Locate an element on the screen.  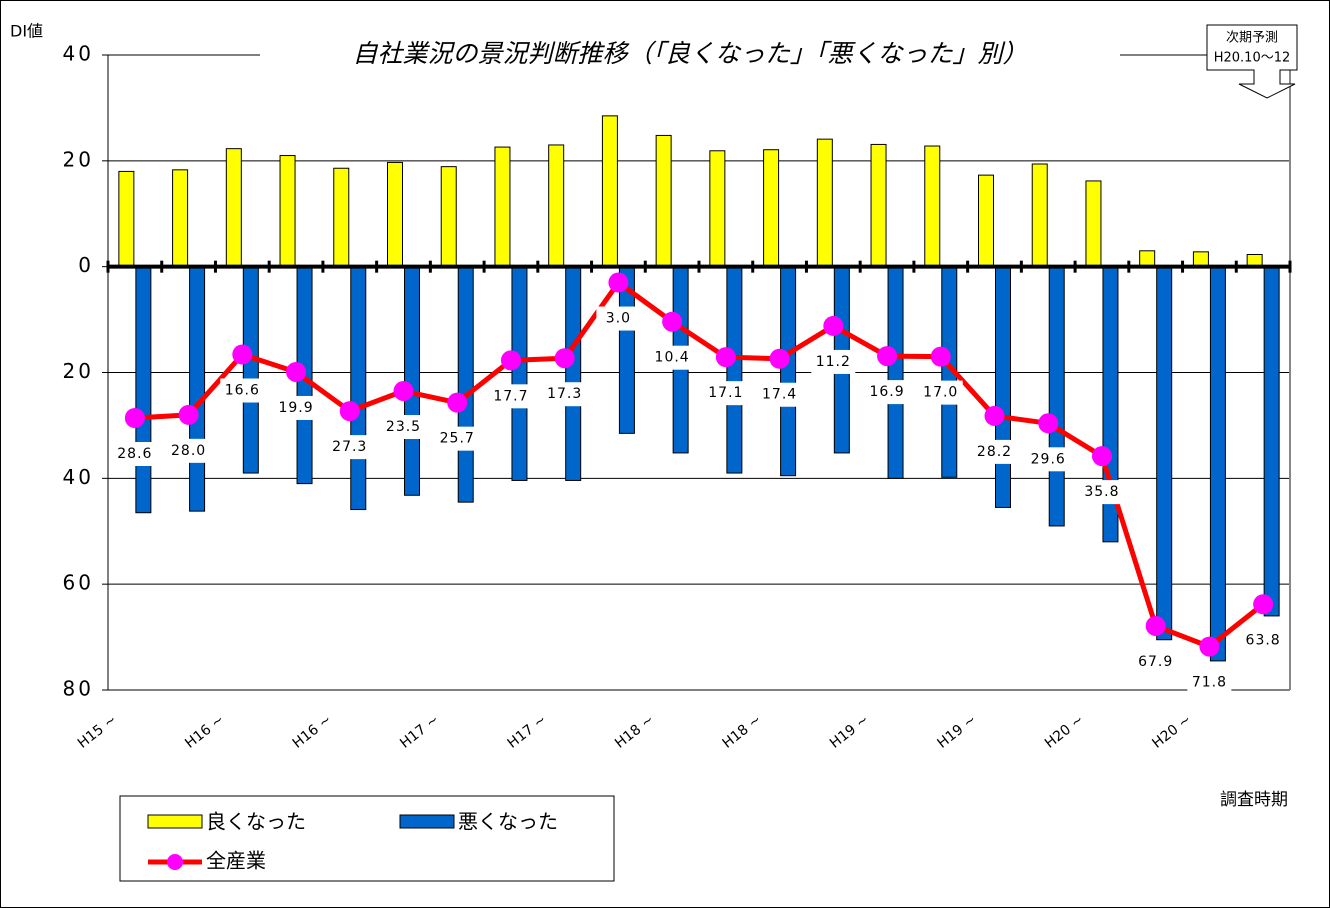
value-label: 28.6 is located at coordinates (134, 454).